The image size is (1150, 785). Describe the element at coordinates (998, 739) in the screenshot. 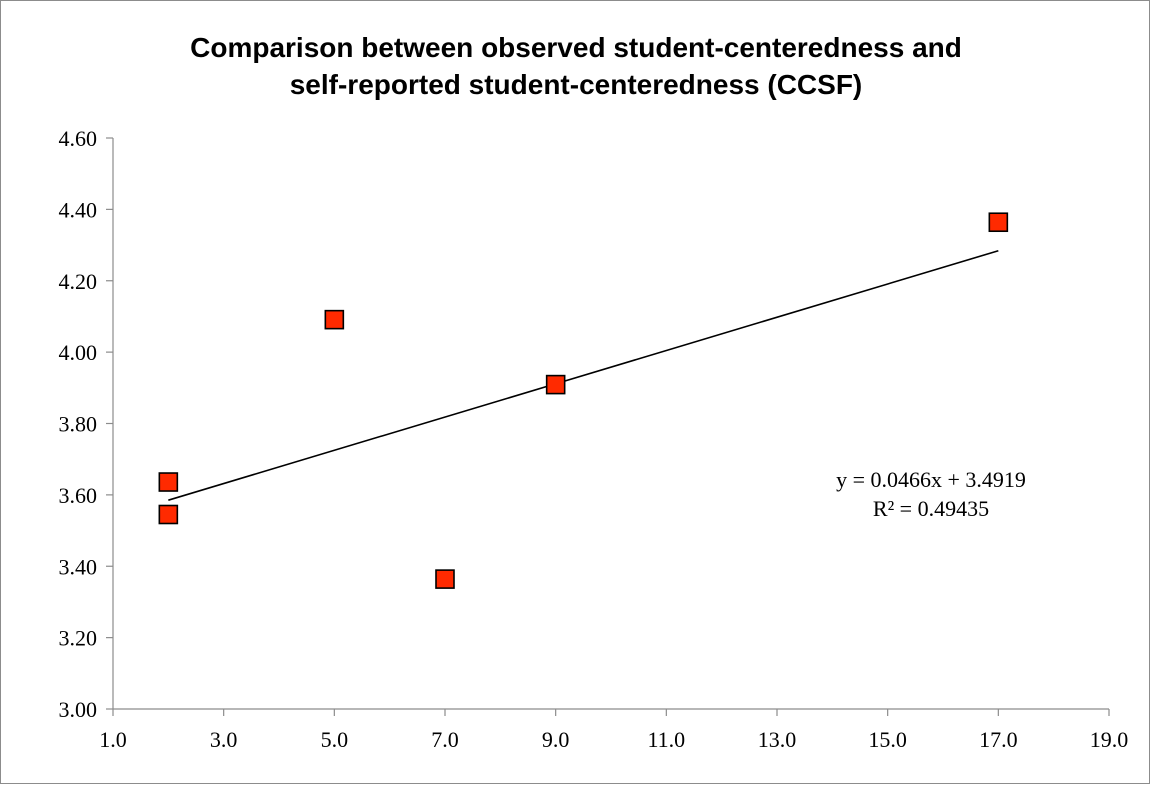

I see `x-tick-label: 17.0` at that location.